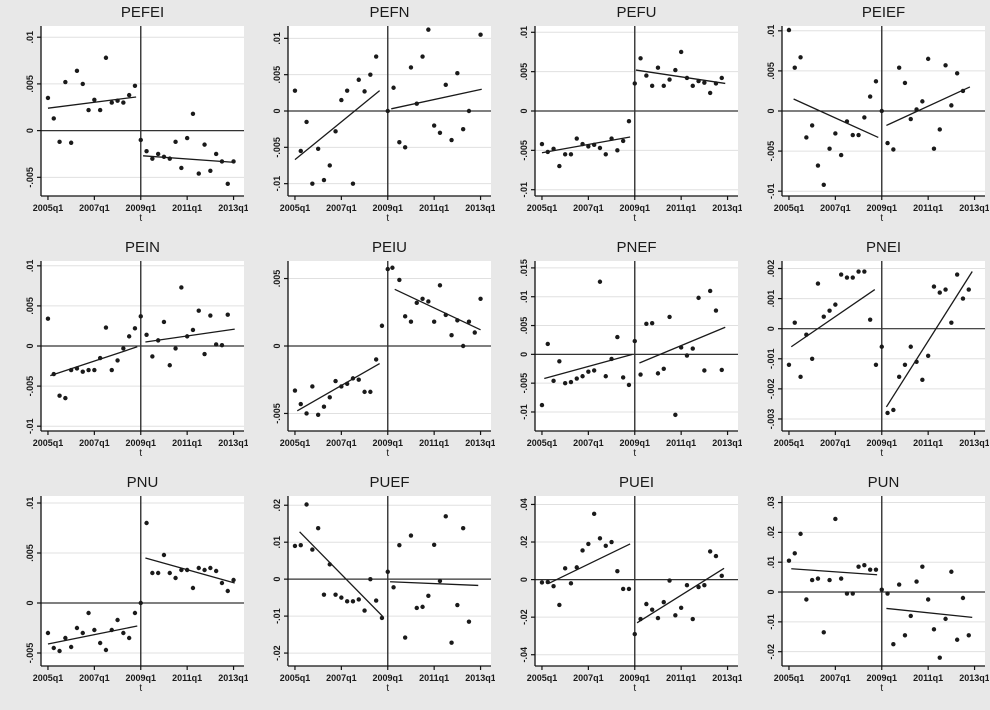 The width and height of the screenshot is (990, 710). I want to click on plot-area, so click(883, 581).